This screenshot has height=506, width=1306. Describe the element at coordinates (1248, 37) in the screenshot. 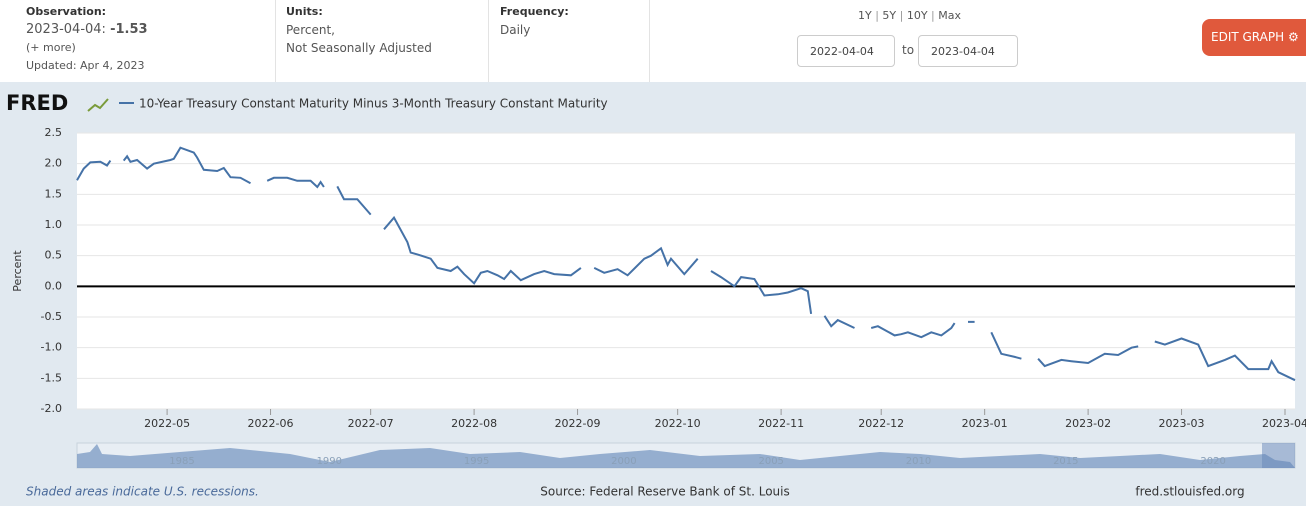

I see `button-text: EDIT GRAPH` at that location.